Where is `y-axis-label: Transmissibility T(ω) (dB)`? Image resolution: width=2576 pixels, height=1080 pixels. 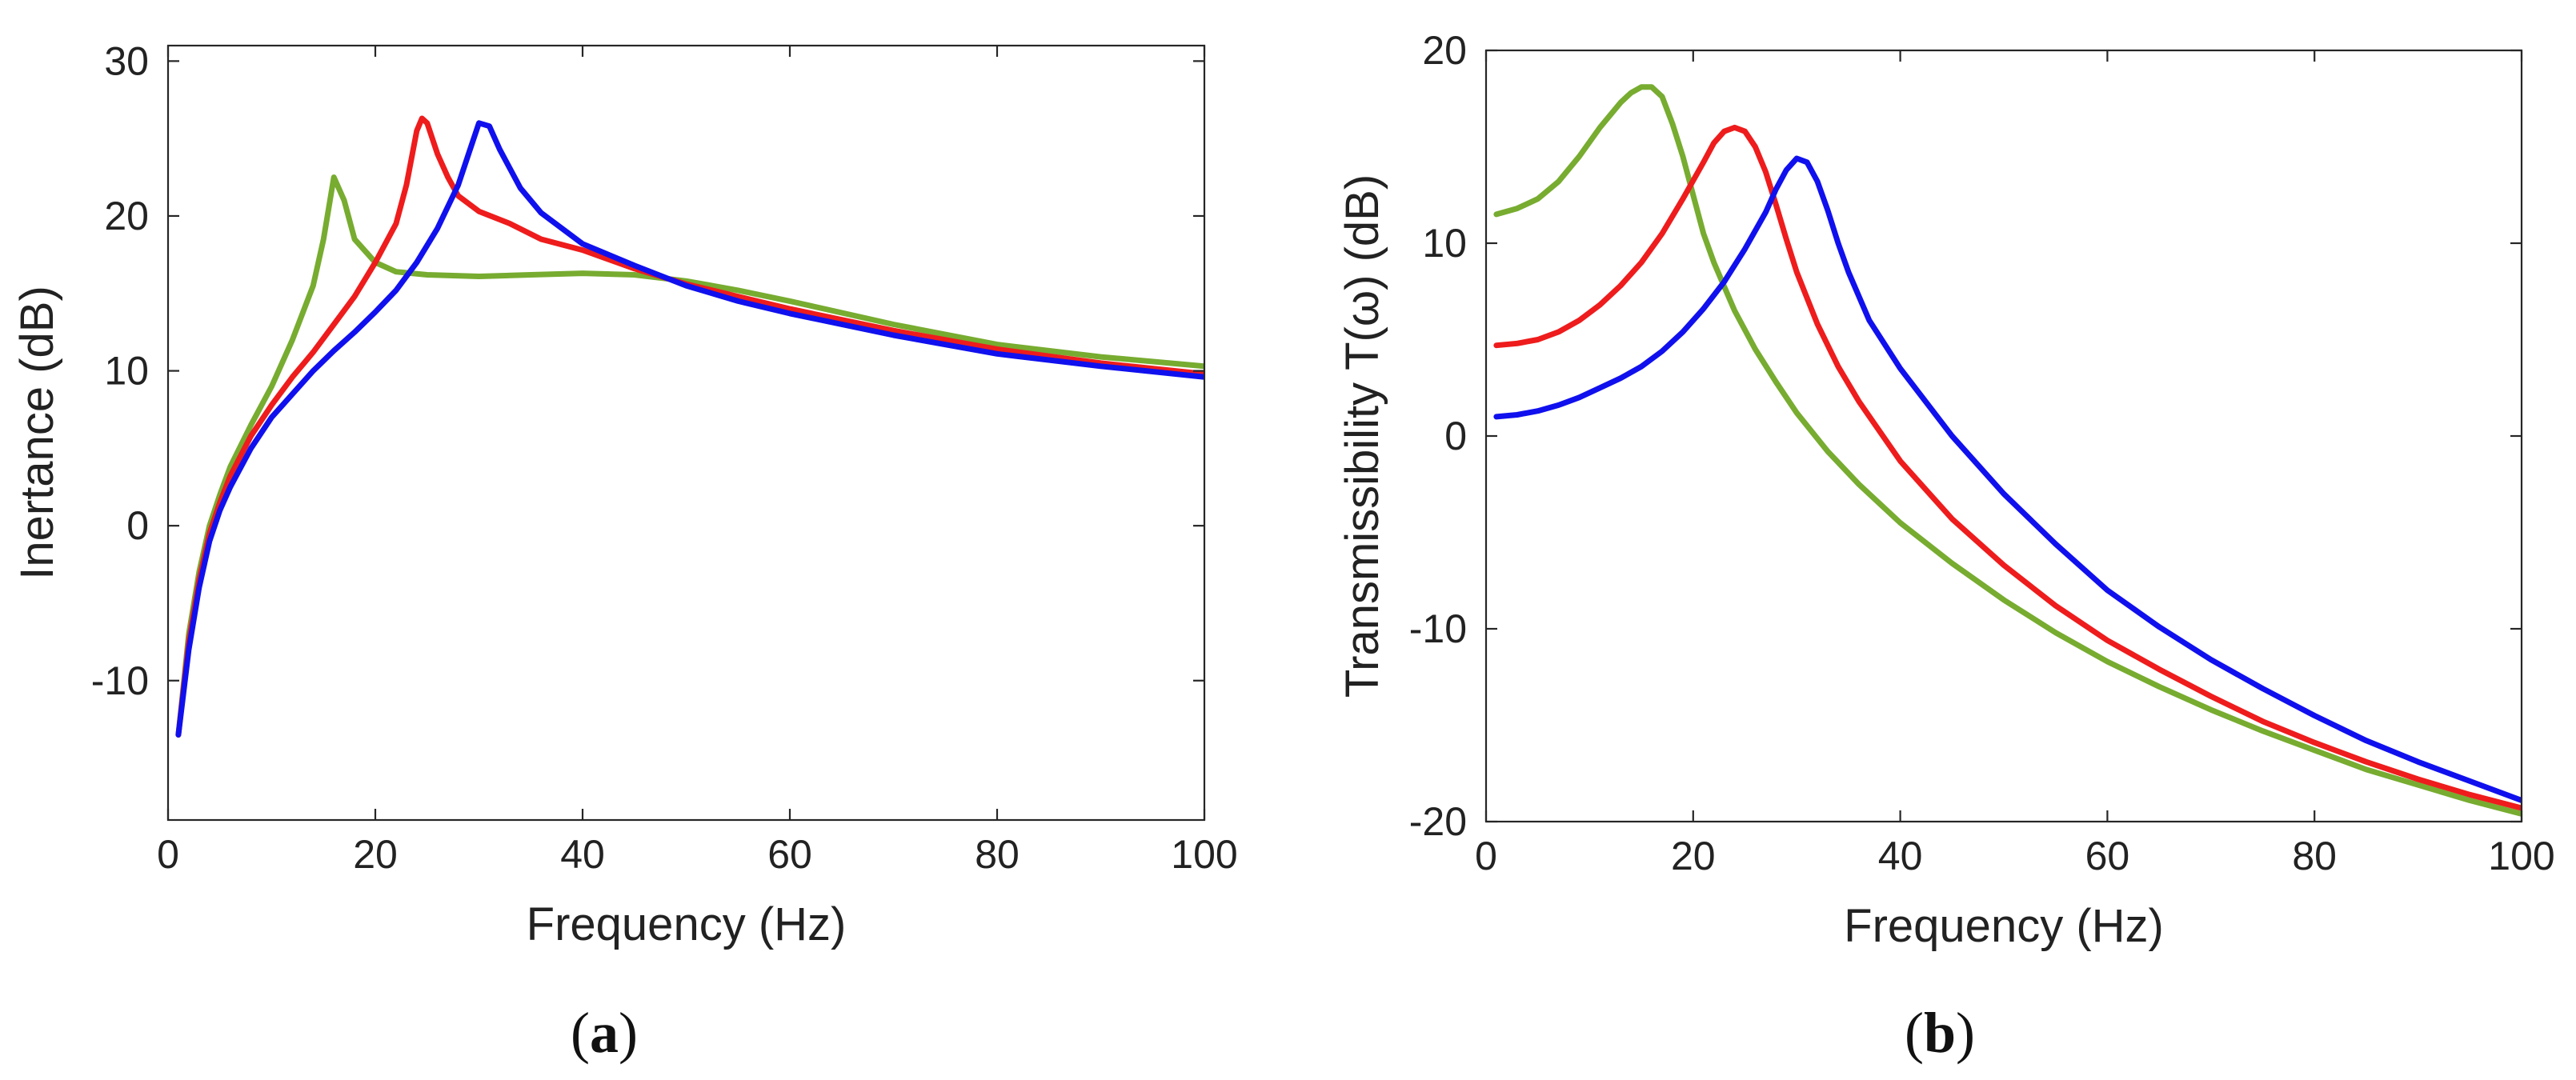 y-axis-label: Transmissibility T(ω) (dB) is located at coordinates (1362, 436).